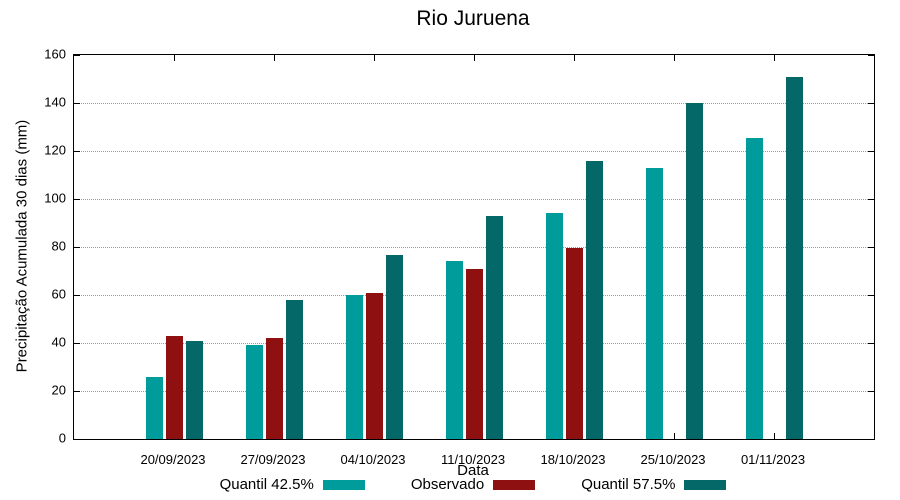 Image resolution: width=900 pixels, height=500 pixels. What do you see at coordinates (473, 470) in the screenshot?
I see `x-axis-label: Data` at bounding box center [473, 470].